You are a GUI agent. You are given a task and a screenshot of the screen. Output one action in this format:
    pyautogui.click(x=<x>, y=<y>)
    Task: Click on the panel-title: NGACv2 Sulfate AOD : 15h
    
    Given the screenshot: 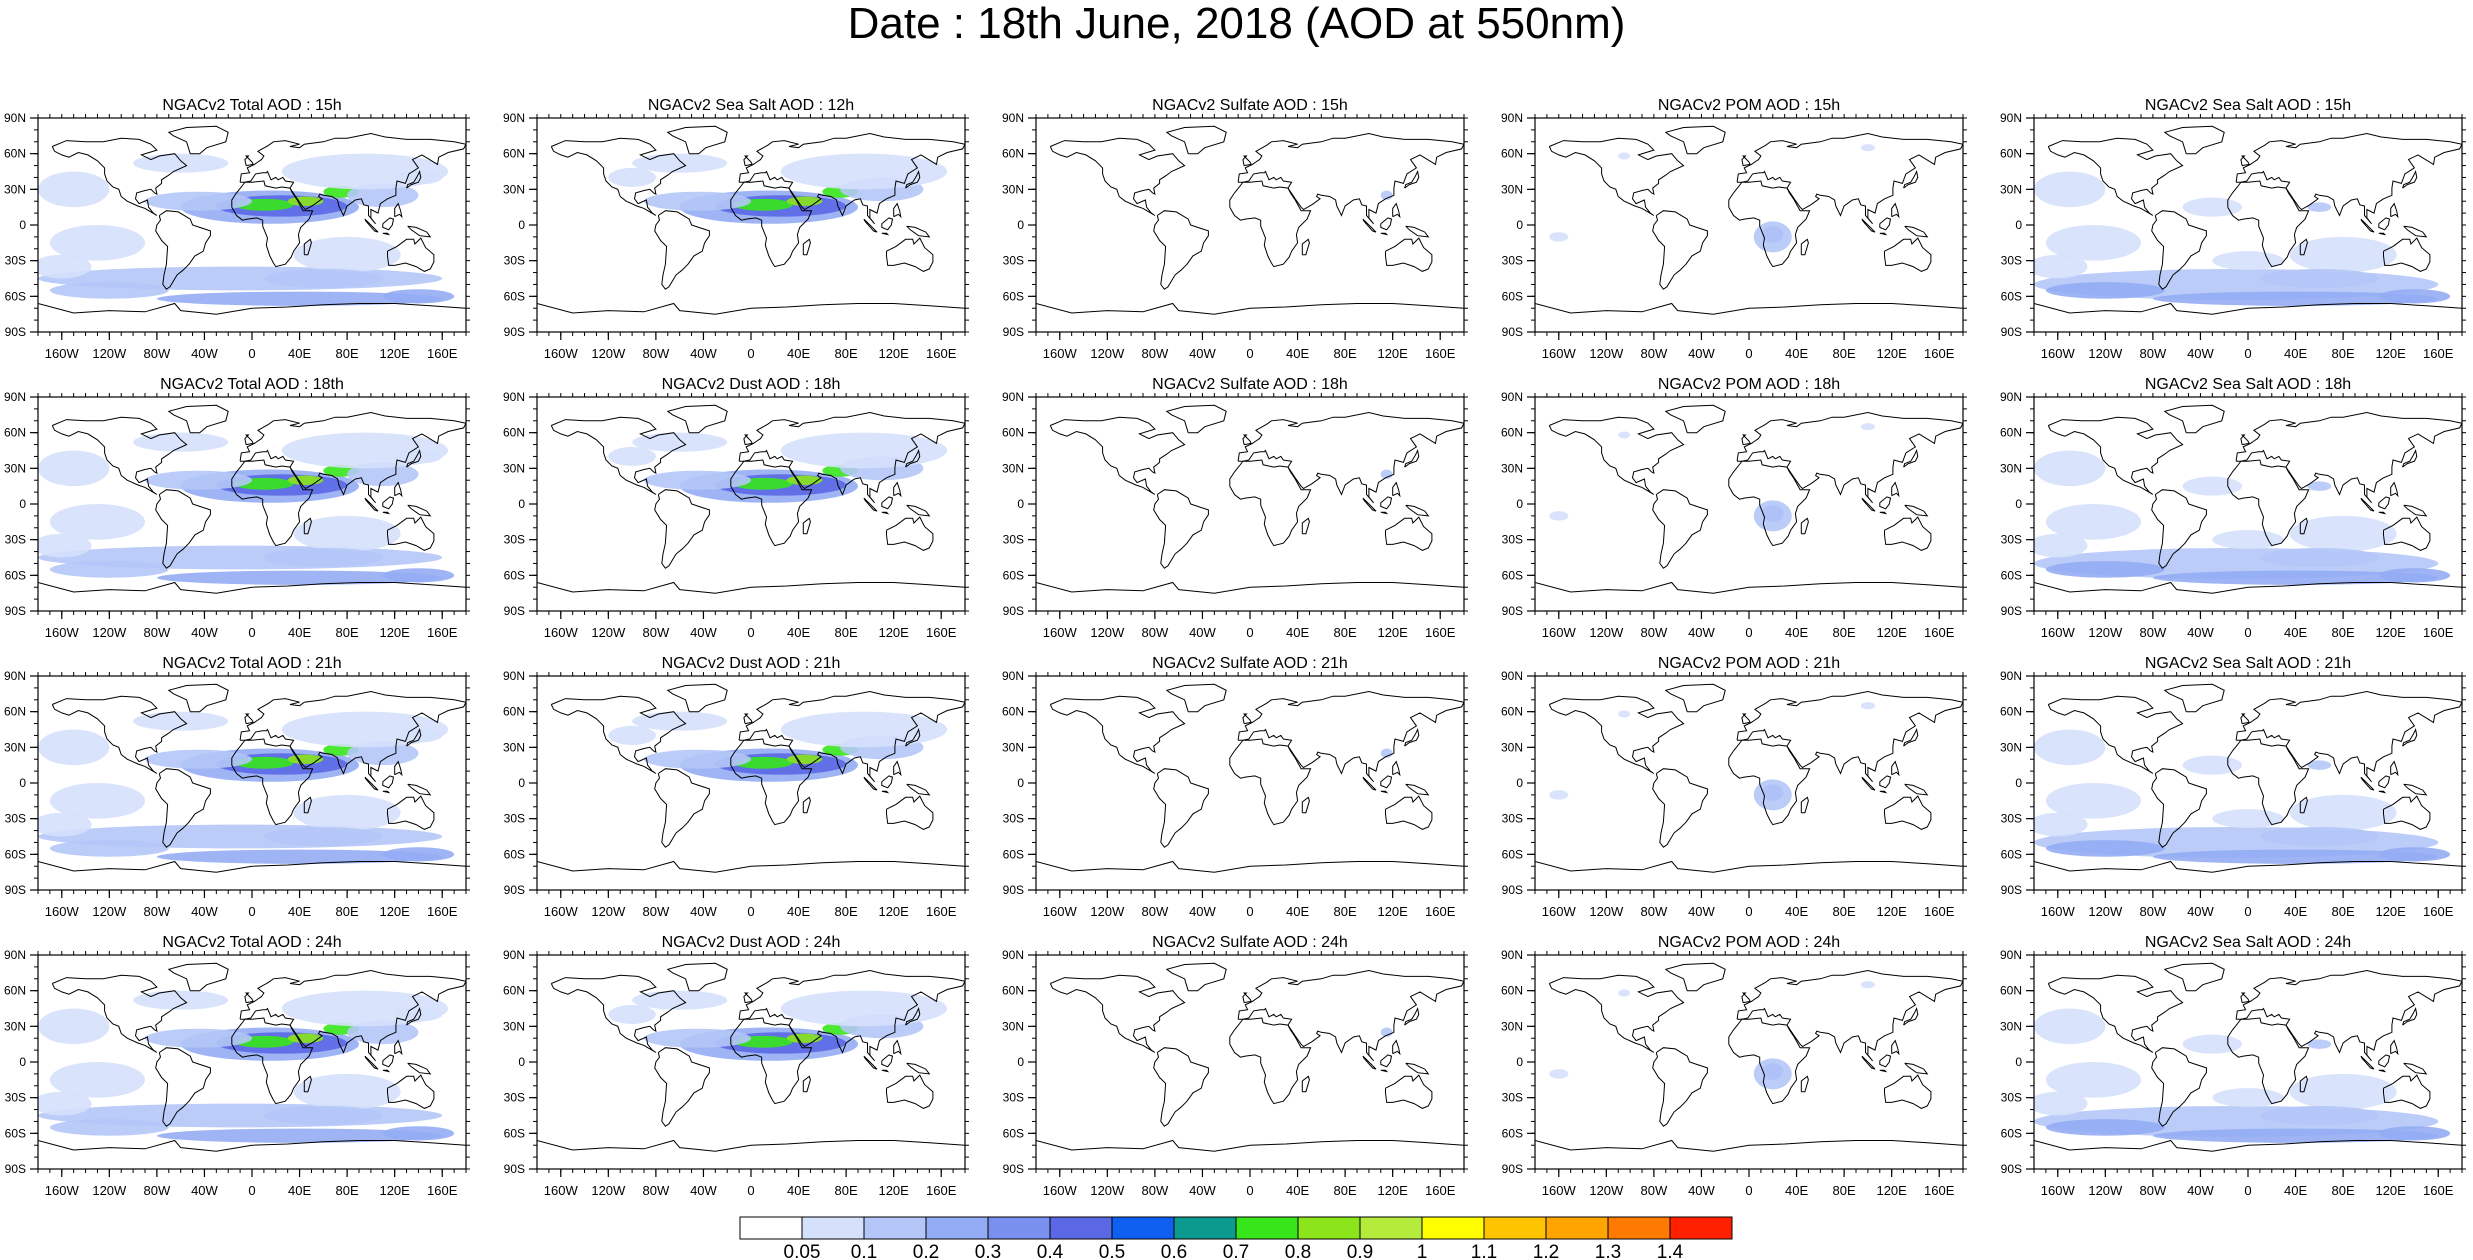 What is the action you would take?
    pyautogui.click(x=1250, y=105)
    